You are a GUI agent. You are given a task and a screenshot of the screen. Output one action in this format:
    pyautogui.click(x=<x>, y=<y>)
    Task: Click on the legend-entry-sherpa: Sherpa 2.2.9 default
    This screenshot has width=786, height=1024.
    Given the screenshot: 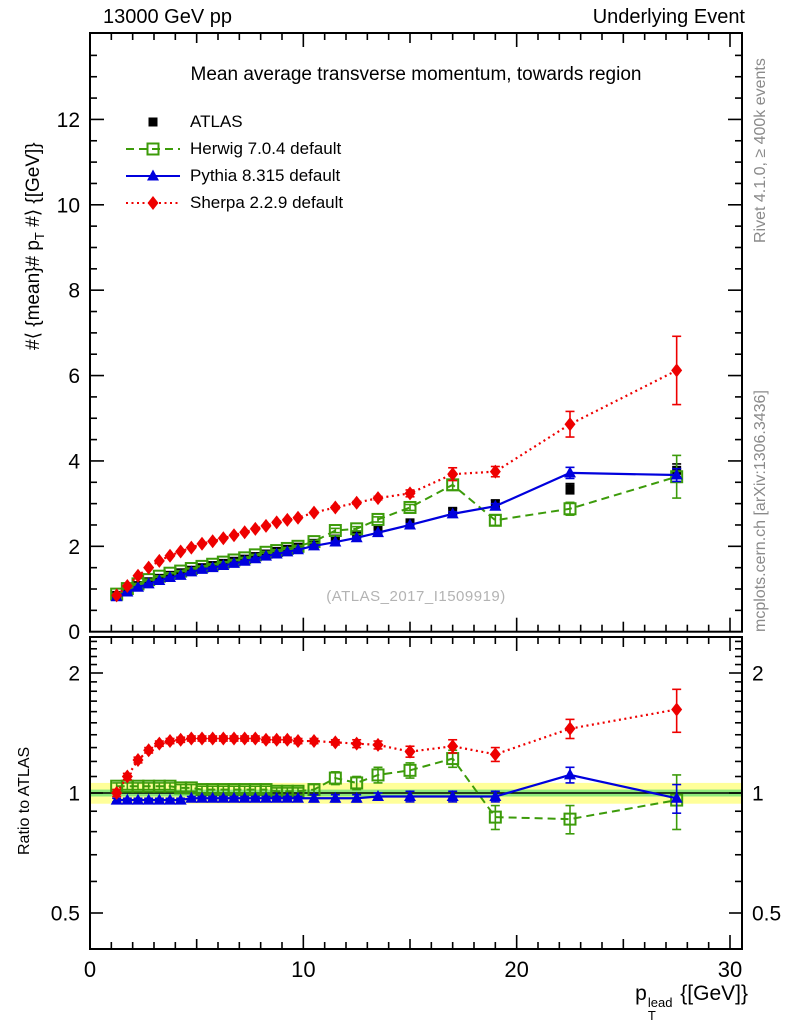 What is the action you would take?
    pyautogui.click(x=234, y=202)
    